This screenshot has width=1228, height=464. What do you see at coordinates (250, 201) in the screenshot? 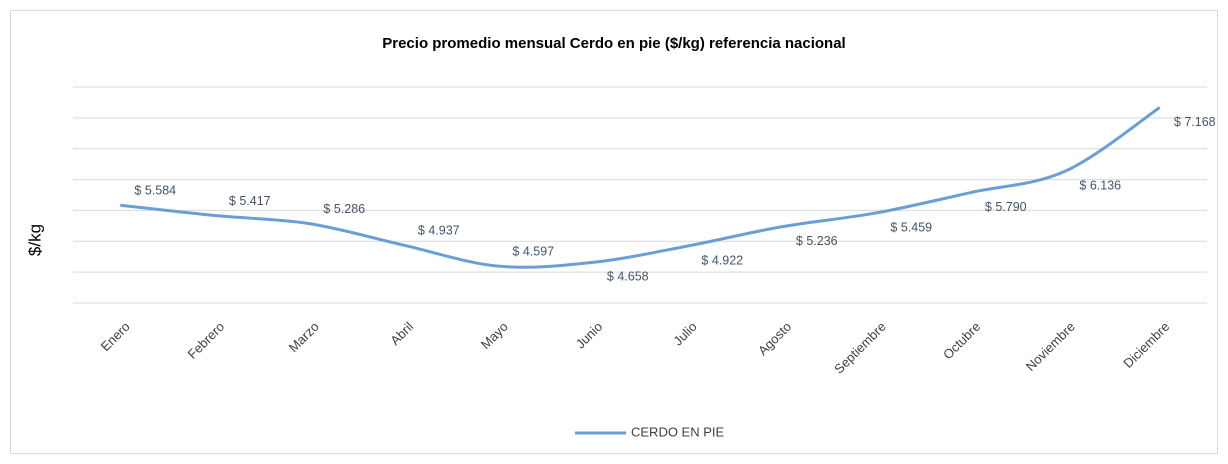
I see `data-label: $ 5.417` at bounding box center [250, 201].